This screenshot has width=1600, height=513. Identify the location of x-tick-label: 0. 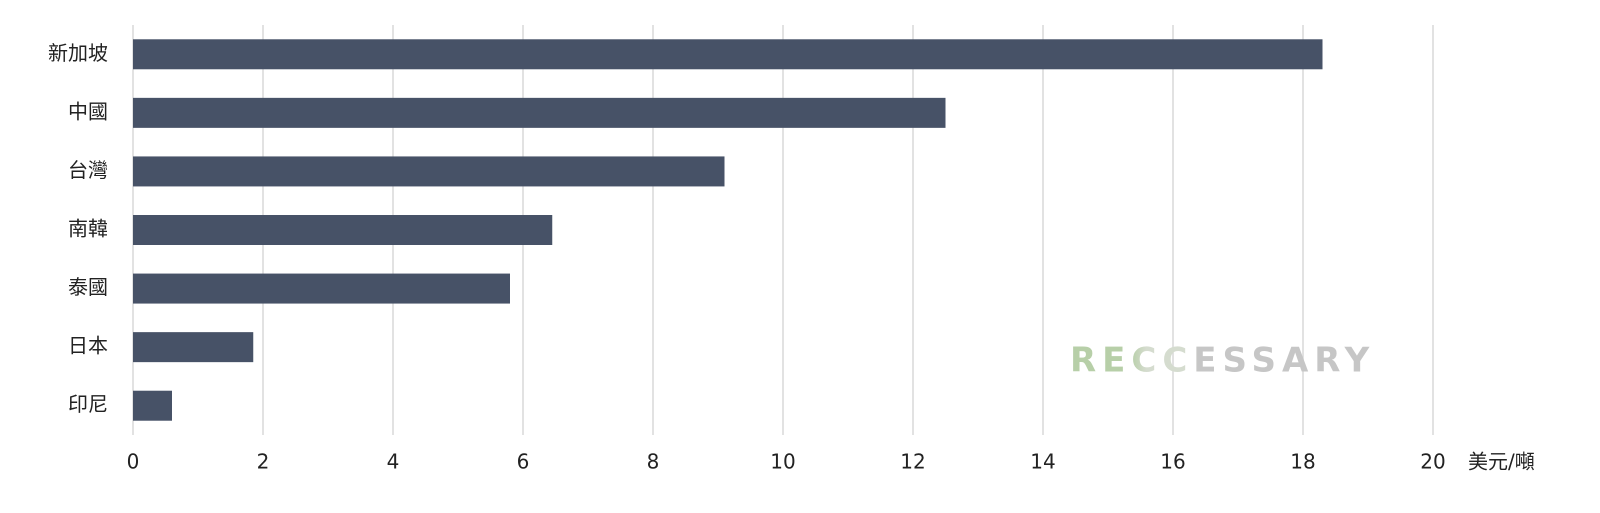
(133, 462).